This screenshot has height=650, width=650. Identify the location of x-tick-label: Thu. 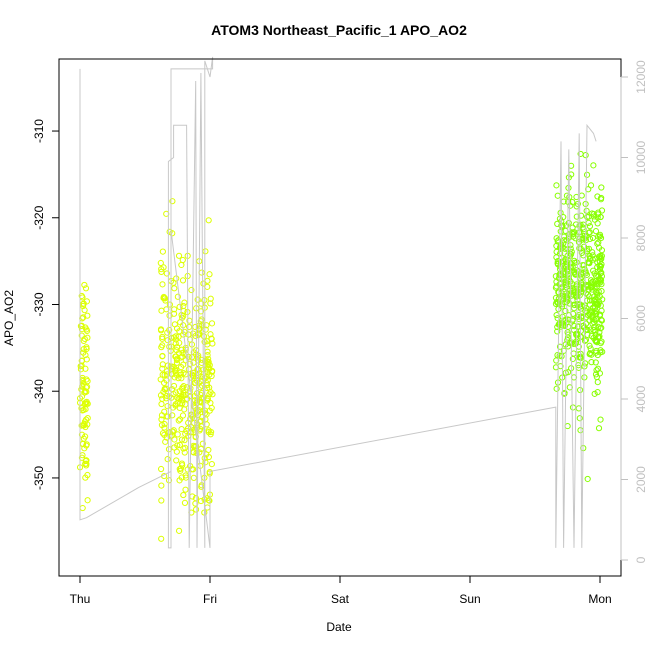
(80, 599).